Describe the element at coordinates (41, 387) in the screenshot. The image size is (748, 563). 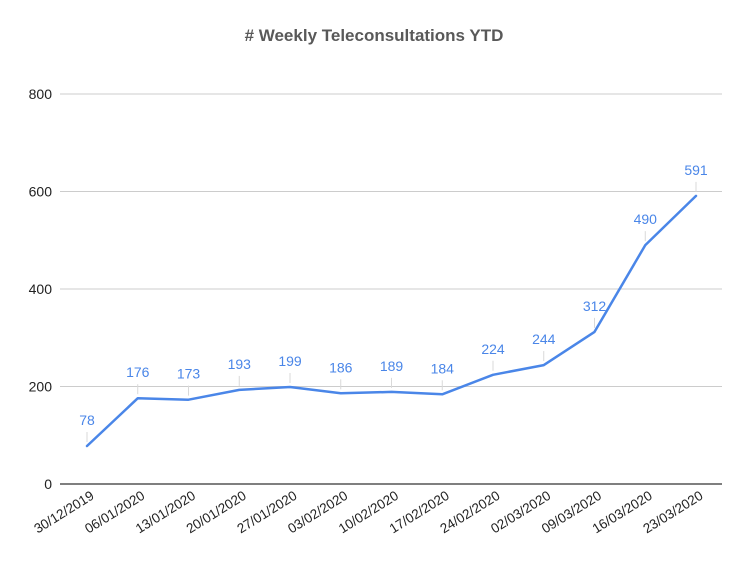
I see `y-tick-label: 200` at that location.